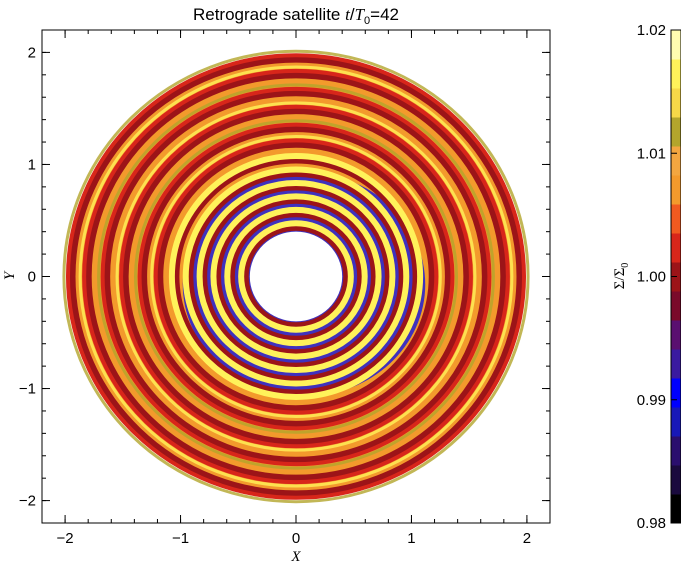 The height and width of the screenshot is (566, 681). I want to click on colorbar-tick-label: 1.02, so click(651, 30).